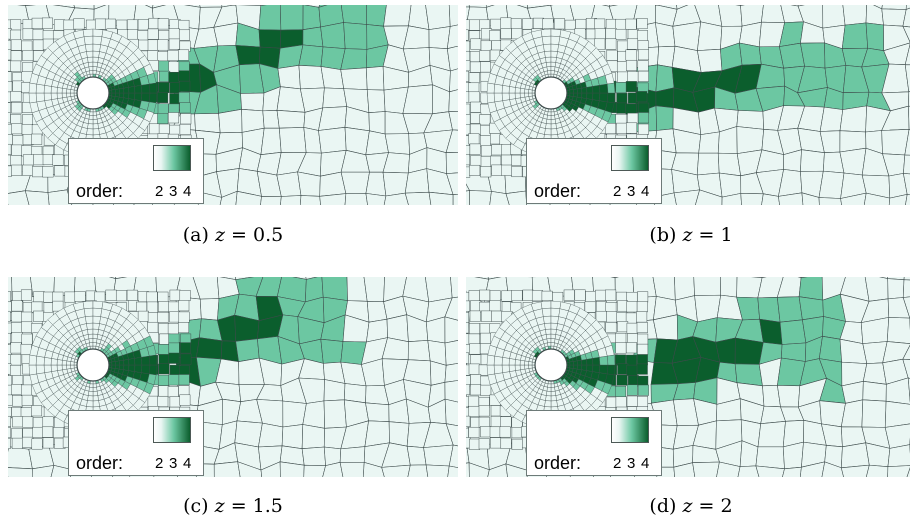  I want to click on caption-a: (a) z = 0.5, so click(233, 235).